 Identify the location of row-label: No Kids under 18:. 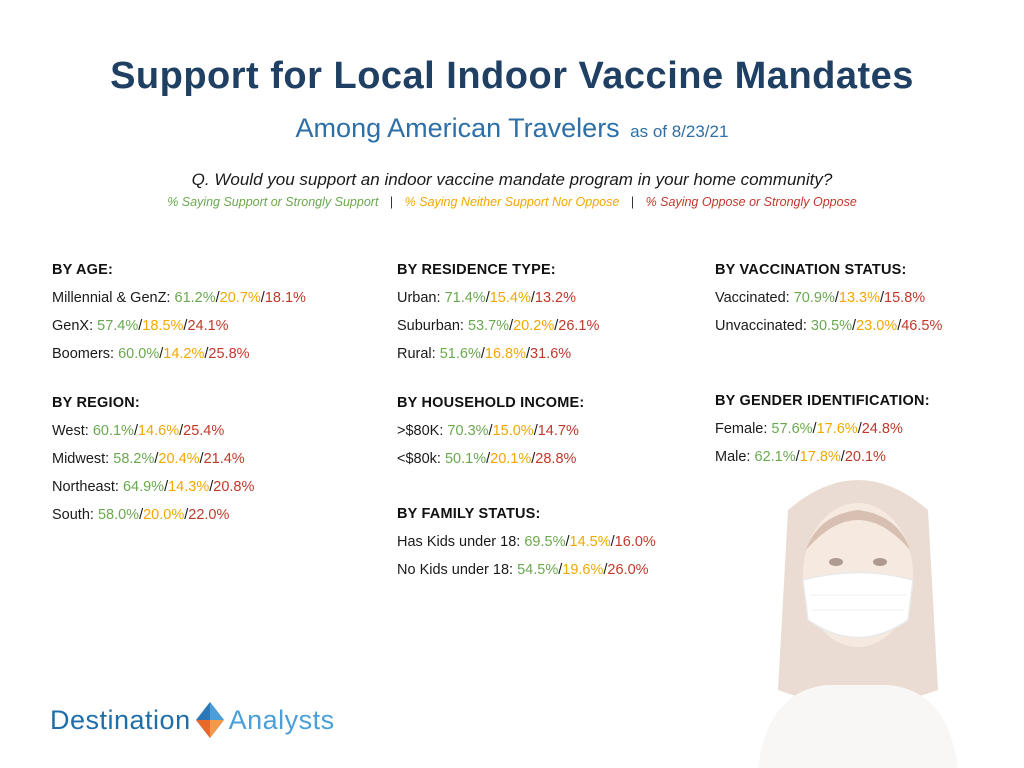
(455, 570).